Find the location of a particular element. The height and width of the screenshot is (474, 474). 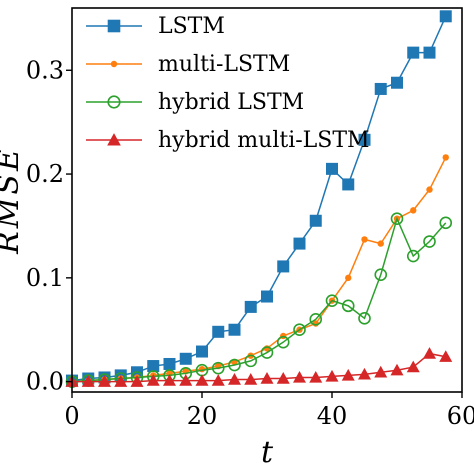

x-tick-label: 60 is located at coordinates (460, 416).